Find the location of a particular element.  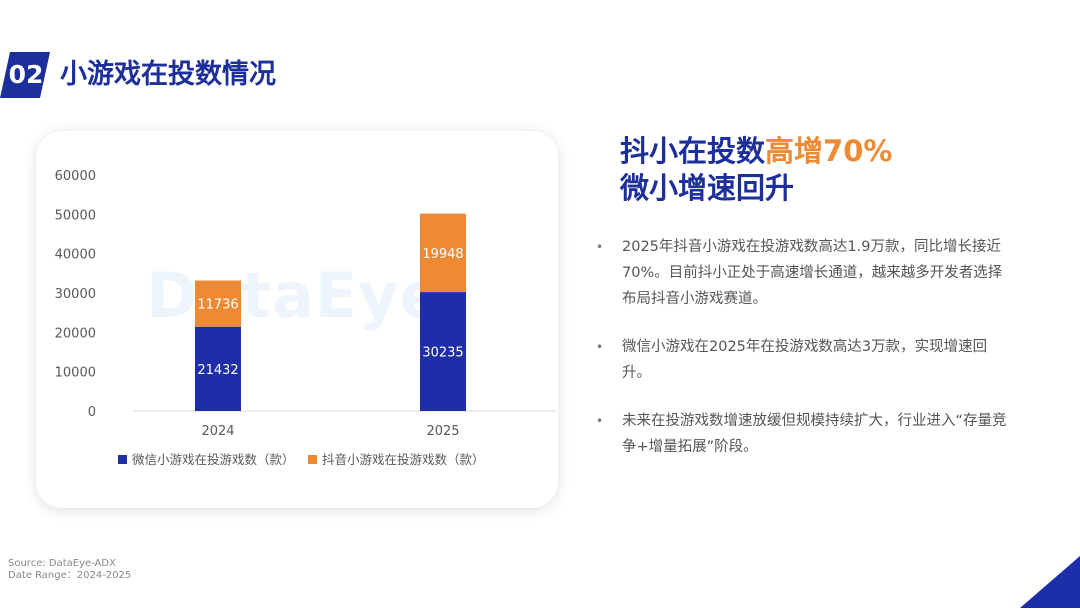

section-title: 小游戏在投数情况 is located at coordinates (168, 74).